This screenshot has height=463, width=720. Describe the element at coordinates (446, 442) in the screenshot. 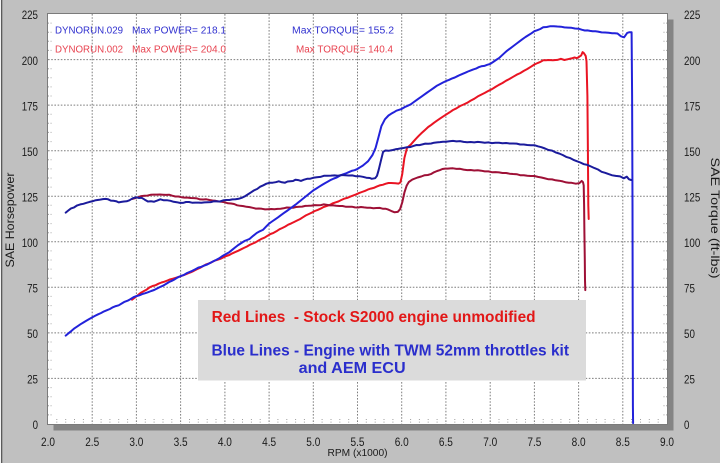

I see `svg-text: 6.5` at that location.